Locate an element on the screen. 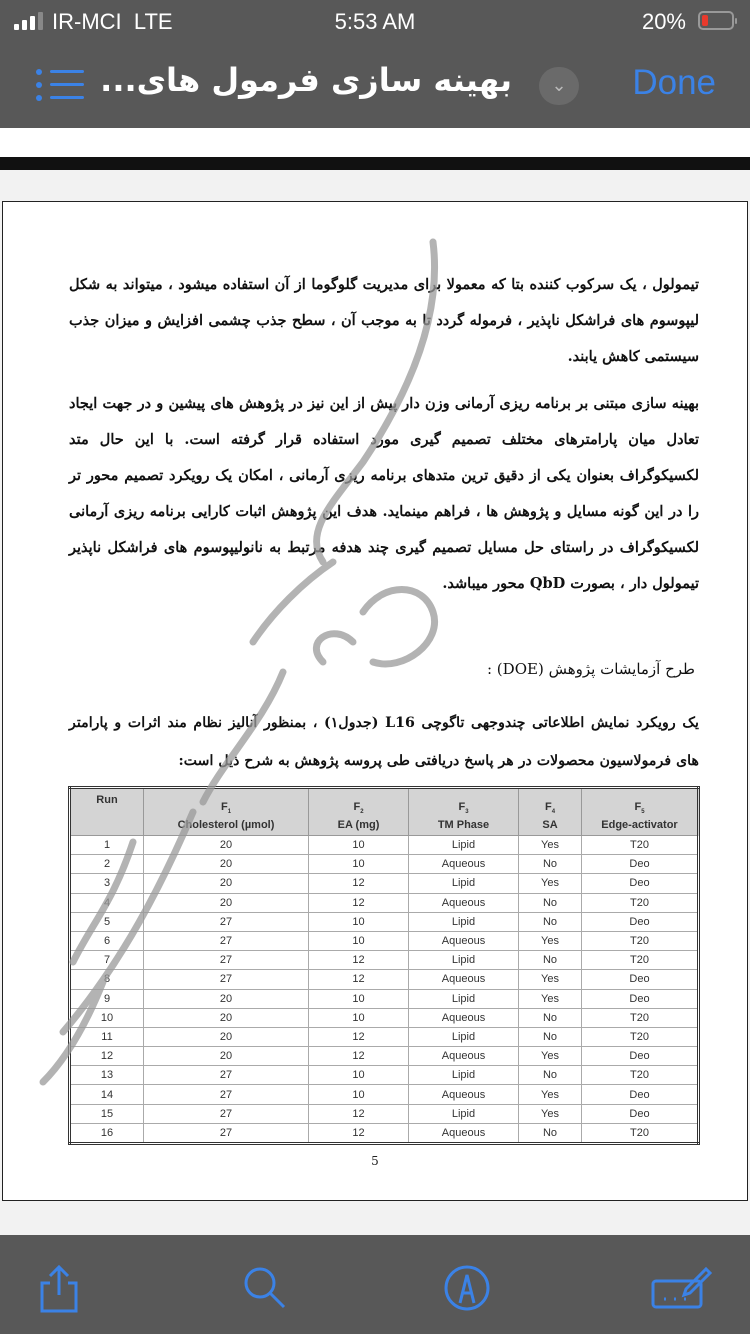 This screenshot has width=750, height=1334. table-cell: 1 is located at coordinates (106, 845).